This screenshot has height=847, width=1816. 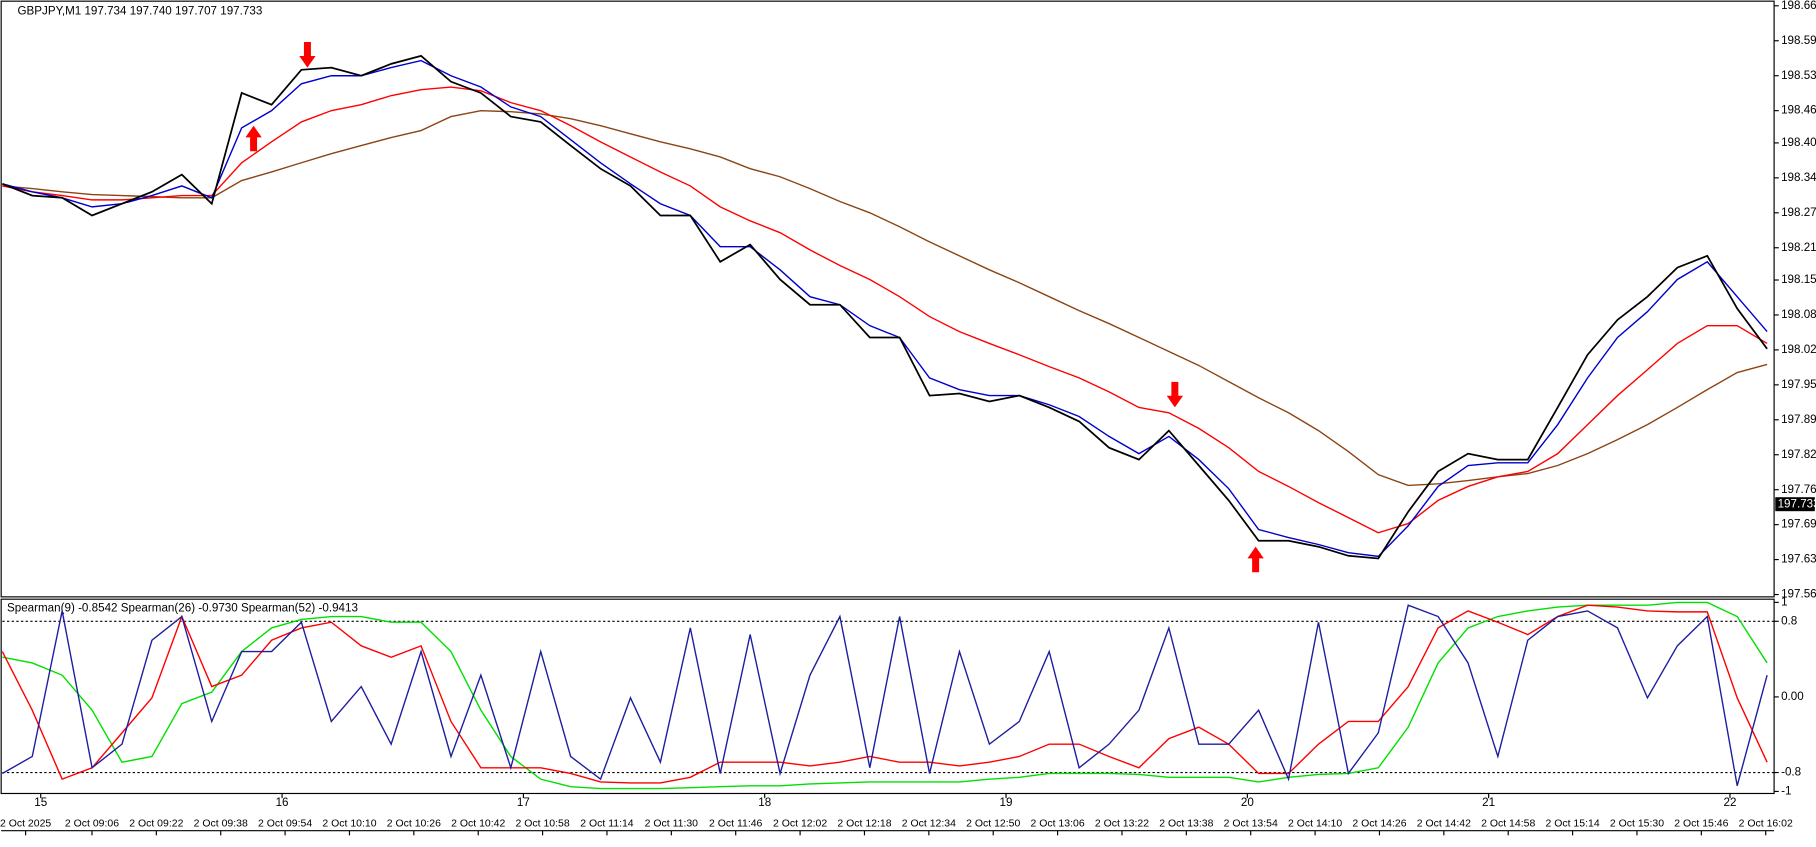 What do you see at coordinates (1798, 454) in the screenshot?
I see `y-tick-label: 197.825` at bounding box center [1798, 454].